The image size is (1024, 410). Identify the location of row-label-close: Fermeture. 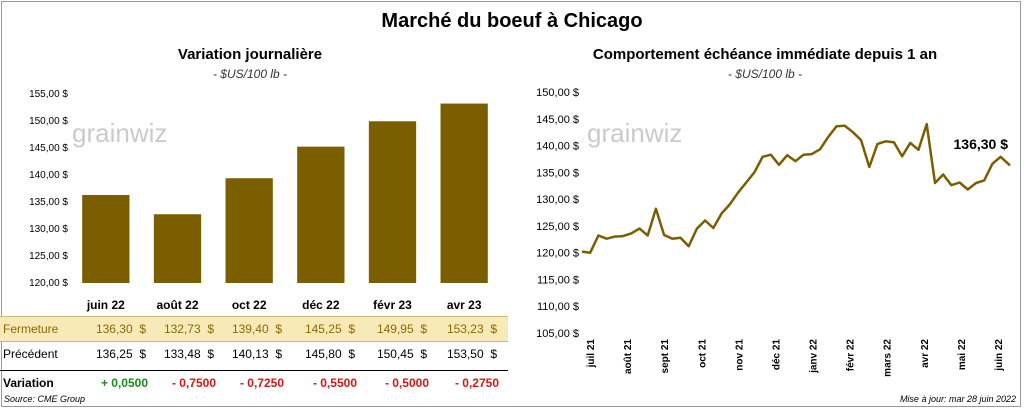
(31, 329).